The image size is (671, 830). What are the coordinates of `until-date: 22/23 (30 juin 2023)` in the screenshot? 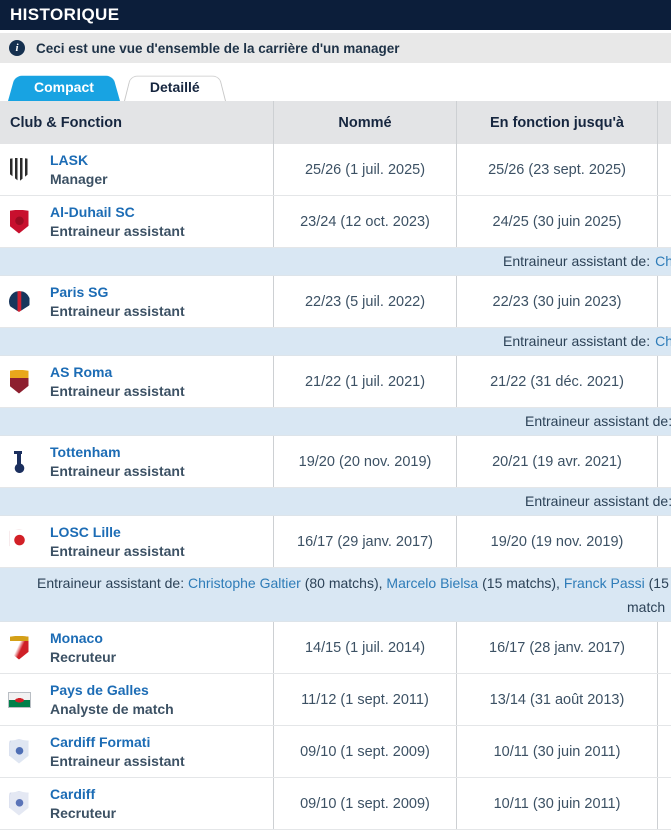 It's located at (557, 301).